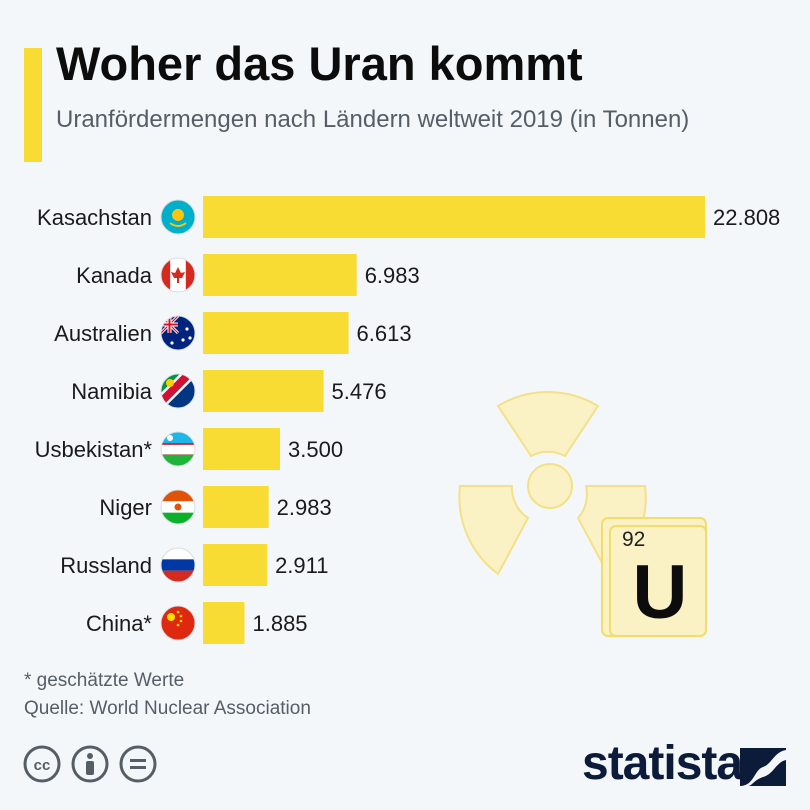  I want to click on creative-commons-icon: cc, so click(42, 764).